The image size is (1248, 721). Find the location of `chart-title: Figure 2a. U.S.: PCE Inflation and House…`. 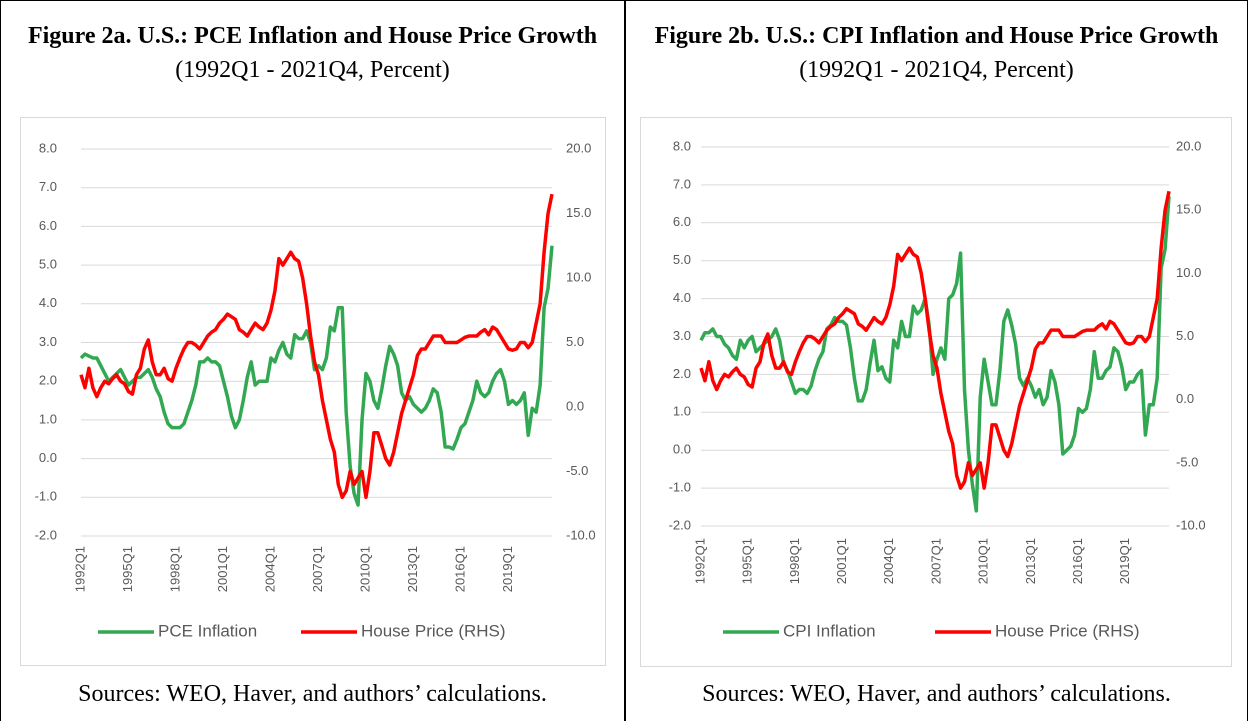

chart-title: Figure 2a. U.S.: PCE Inflation and House… is located at coordinates (312, 53).